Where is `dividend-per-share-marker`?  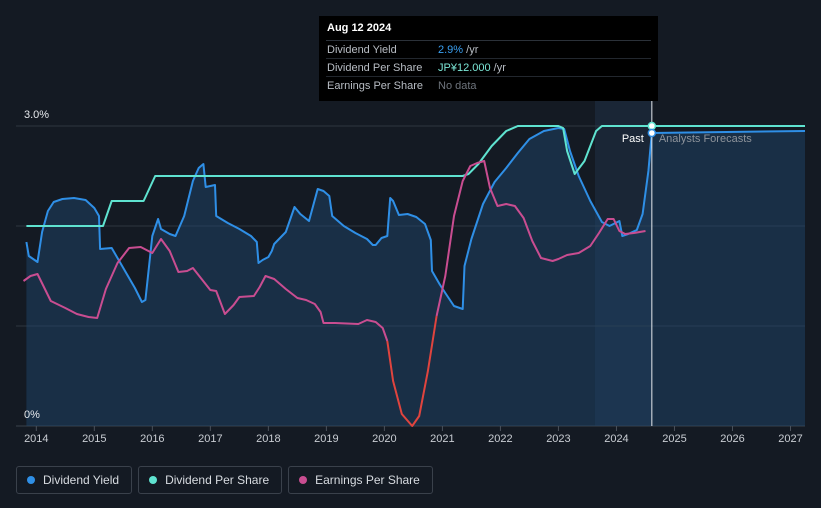
dividend-per-share-marker is located at coordinates (652, 126).